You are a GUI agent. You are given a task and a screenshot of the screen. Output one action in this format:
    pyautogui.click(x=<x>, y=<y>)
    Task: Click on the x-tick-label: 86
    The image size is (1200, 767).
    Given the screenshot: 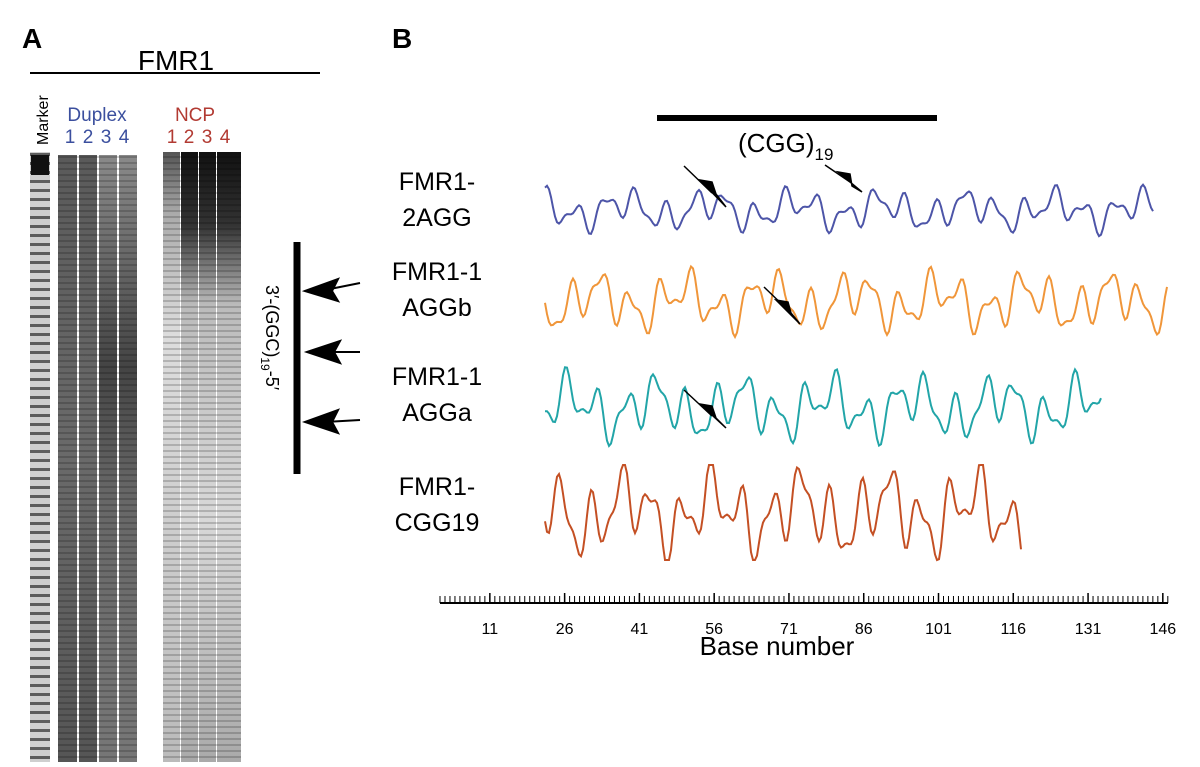 What is the action you would take?
    pyautogui.click(x=864, y=629)
    